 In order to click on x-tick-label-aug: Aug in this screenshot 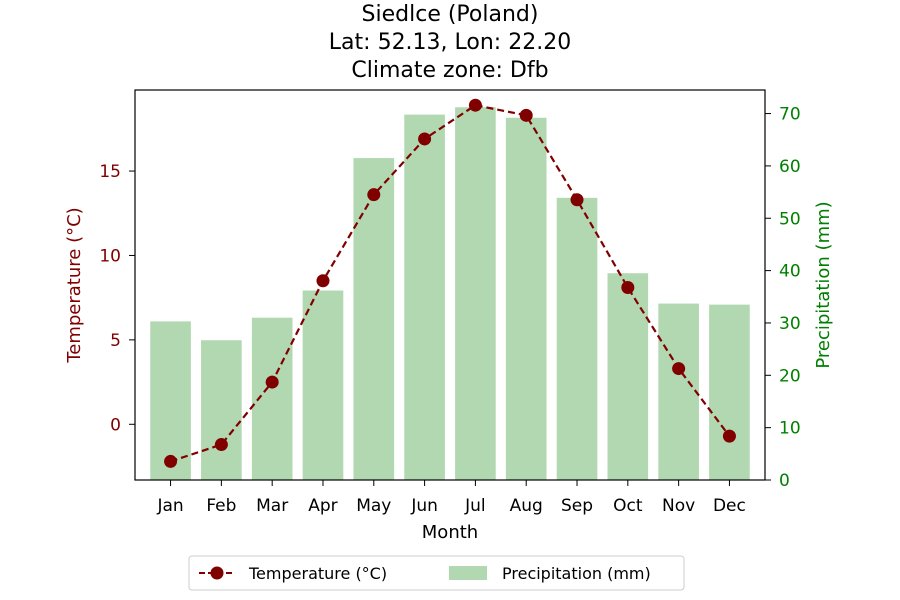, I will do `click(526, 506)`.